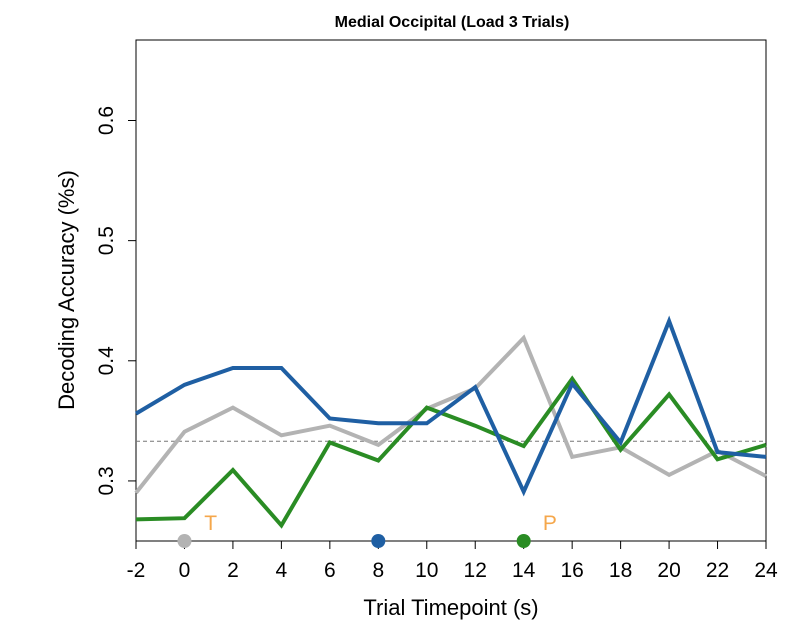 This screenshot has height=640, width=807. I want to click on y-axis: 0.3 0.4 0.5 0.6, so click(115, 301).